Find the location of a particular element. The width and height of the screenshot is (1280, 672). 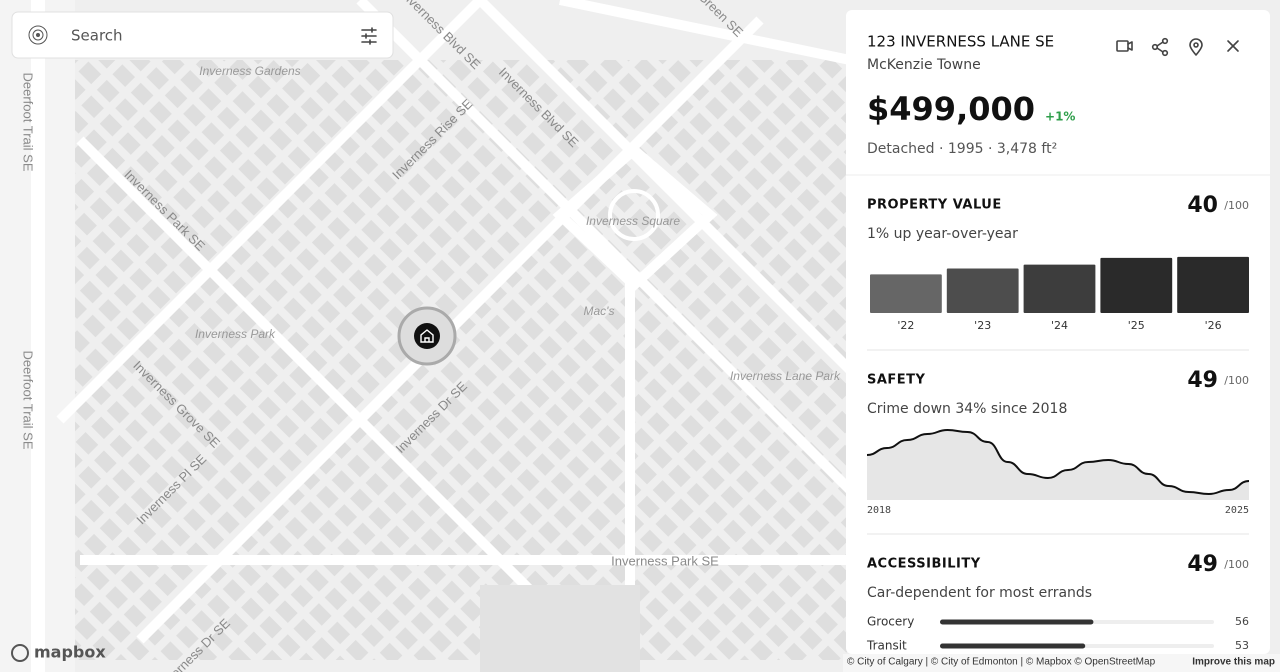

mapbox-logo-icon is located at coordinates (20, 653).